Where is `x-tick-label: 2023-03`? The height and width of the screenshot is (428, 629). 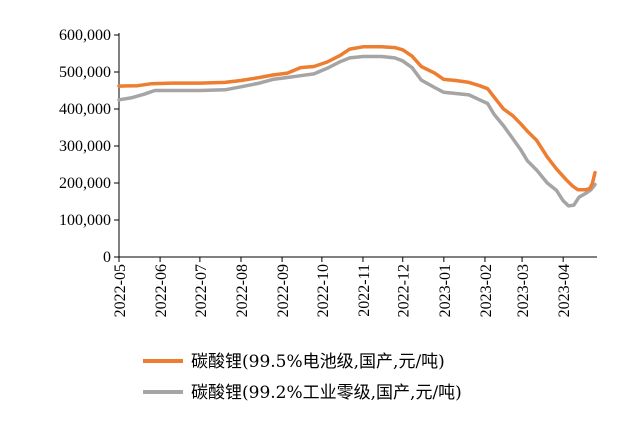
x-tick-label: 2023-03 is located at coordinates (523, 290).